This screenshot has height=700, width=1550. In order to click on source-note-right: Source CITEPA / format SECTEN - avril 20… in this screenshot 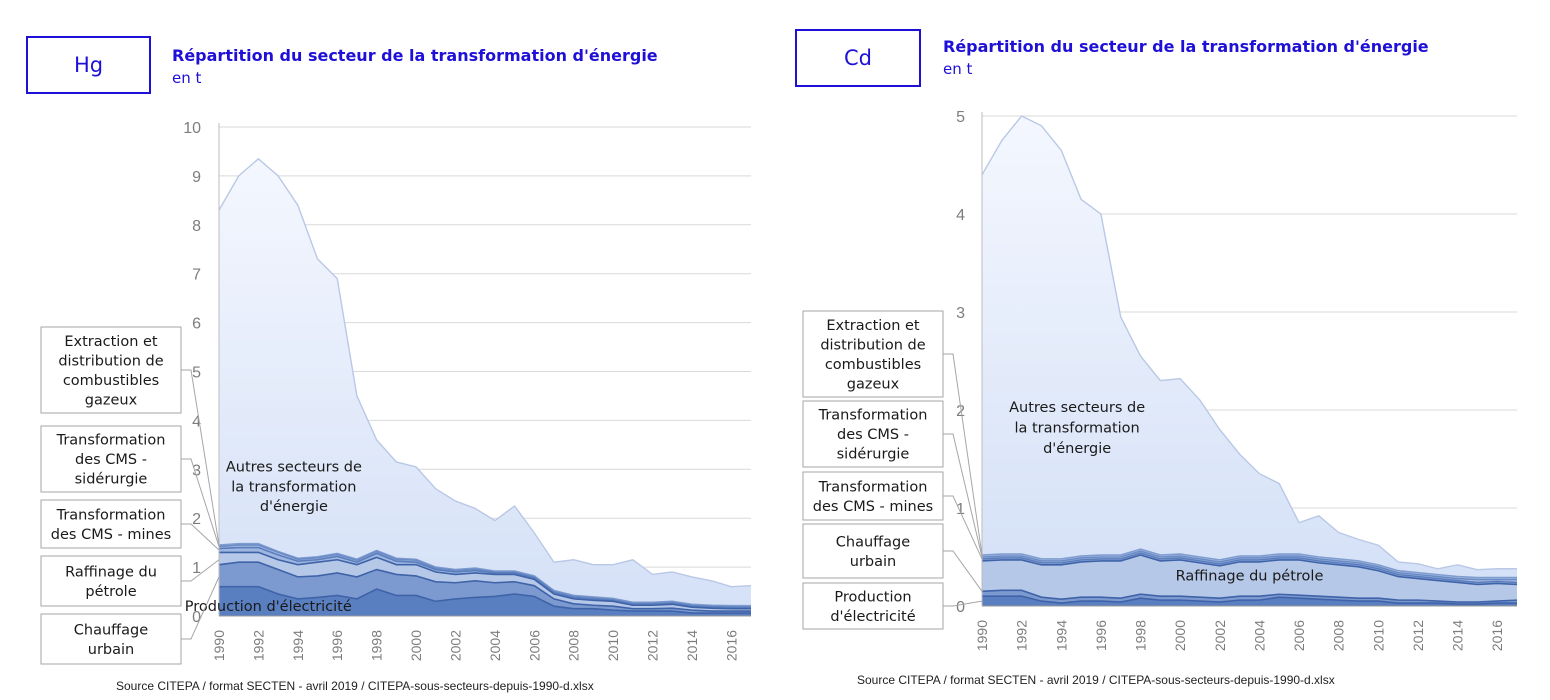, I will do `click(1096, 680)`.